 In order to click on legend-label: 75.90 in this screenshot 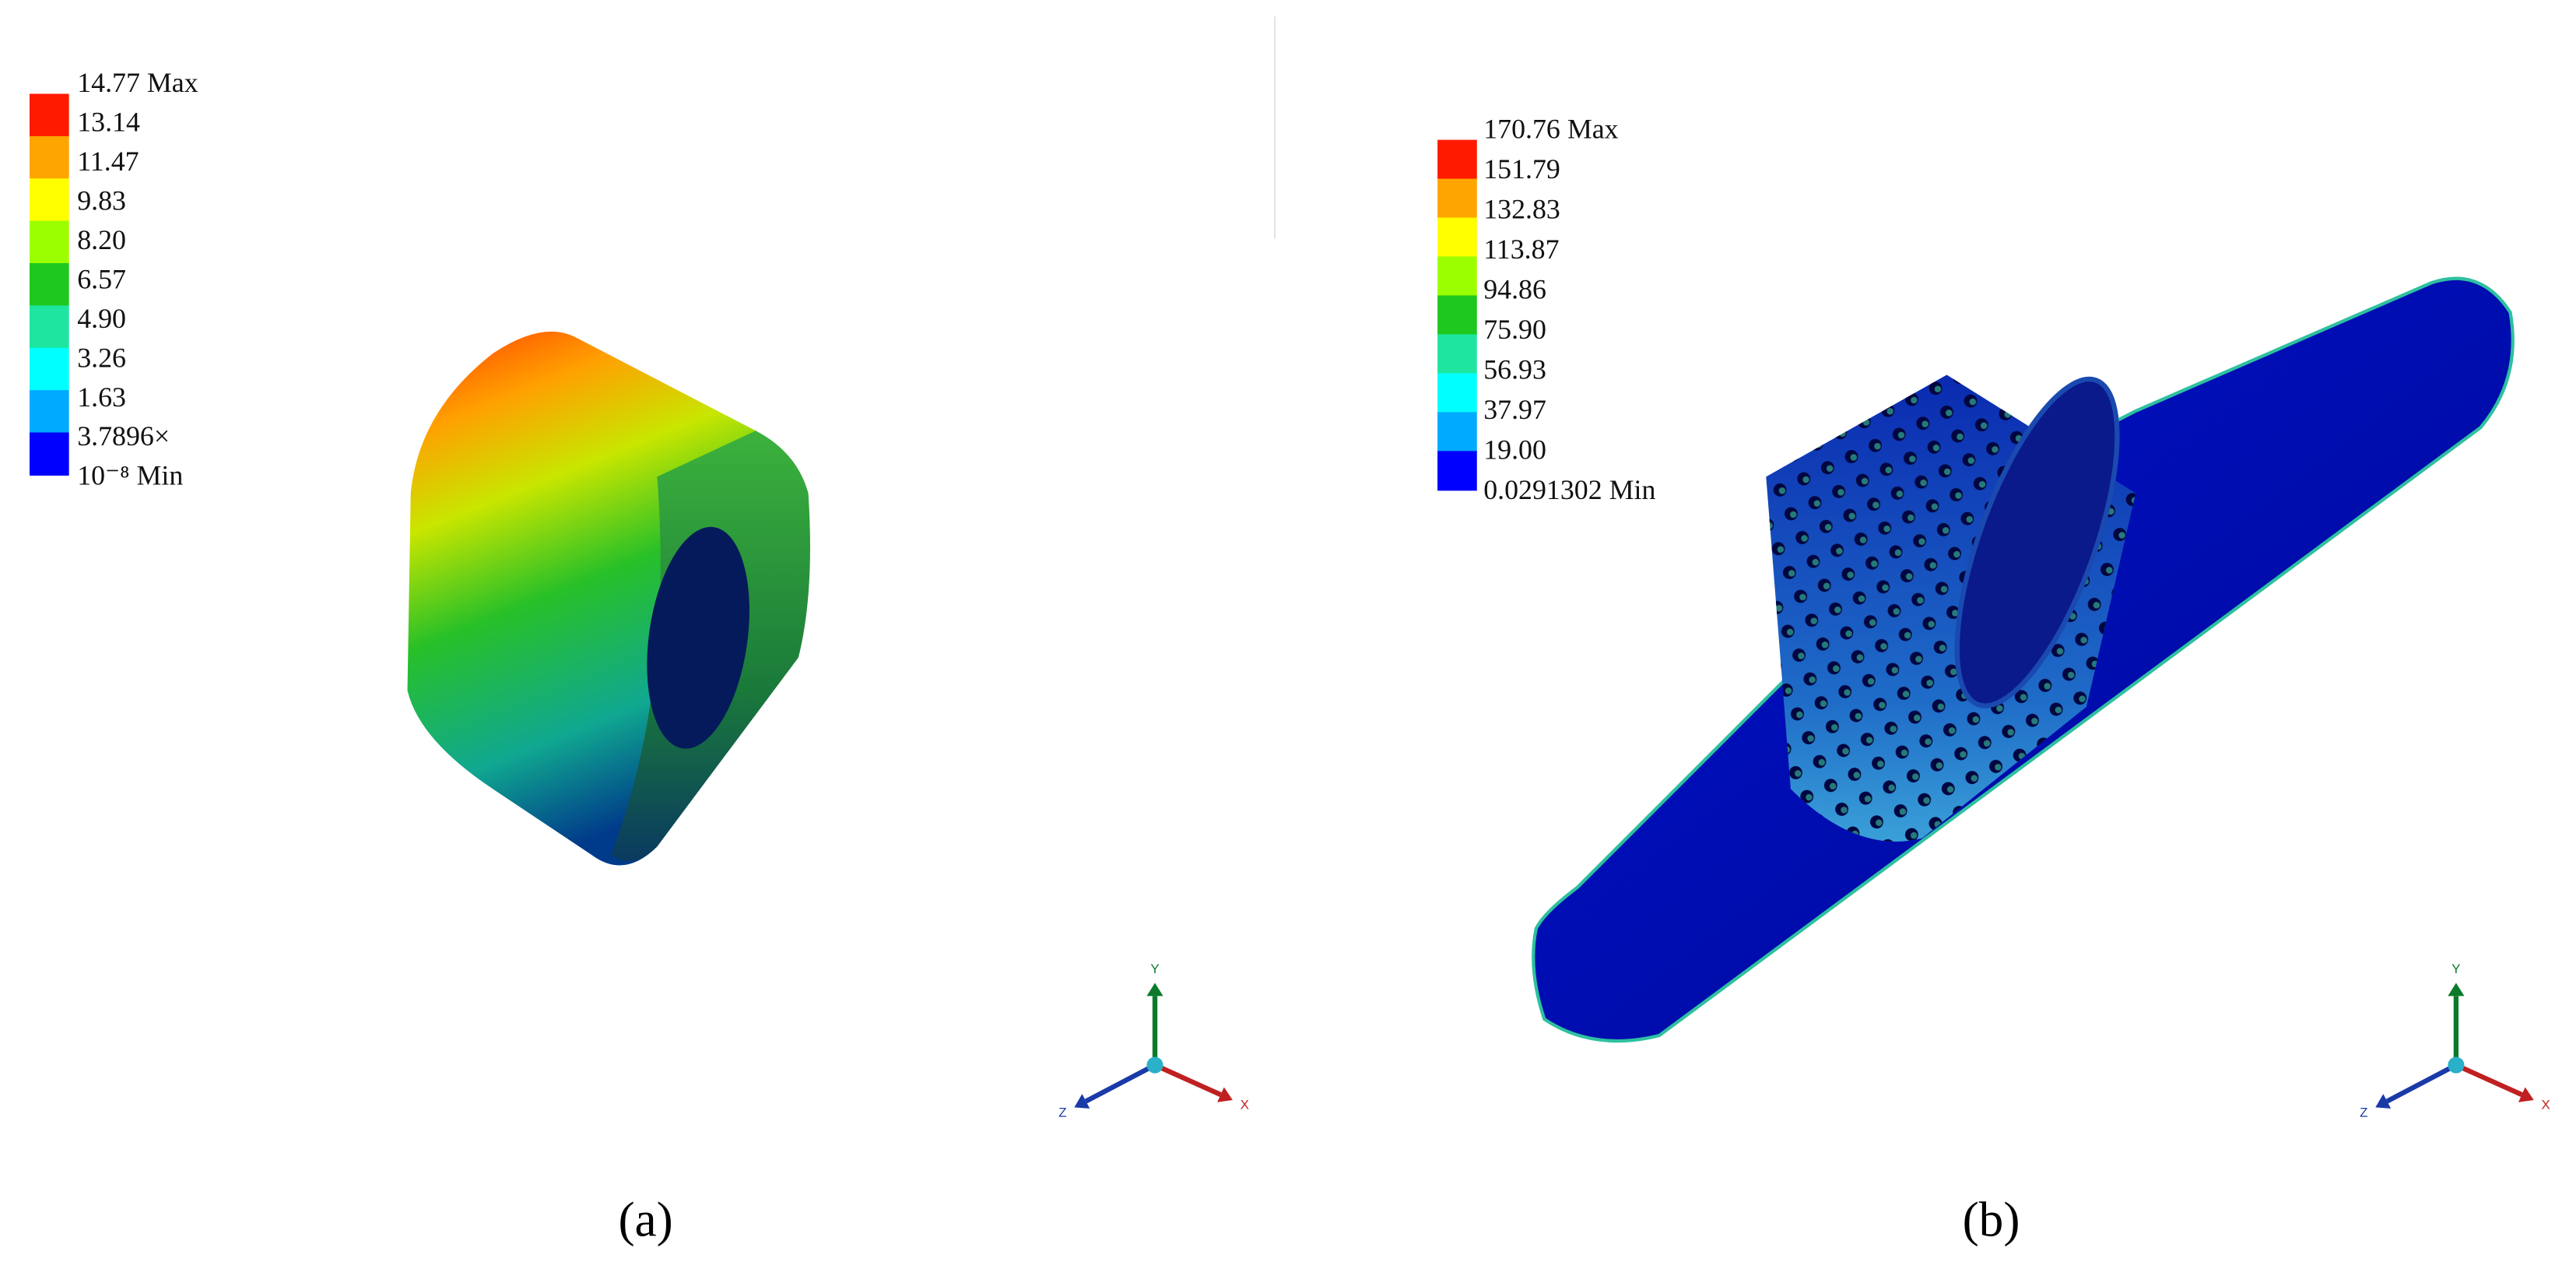, I will do `click(1515, 329)`.